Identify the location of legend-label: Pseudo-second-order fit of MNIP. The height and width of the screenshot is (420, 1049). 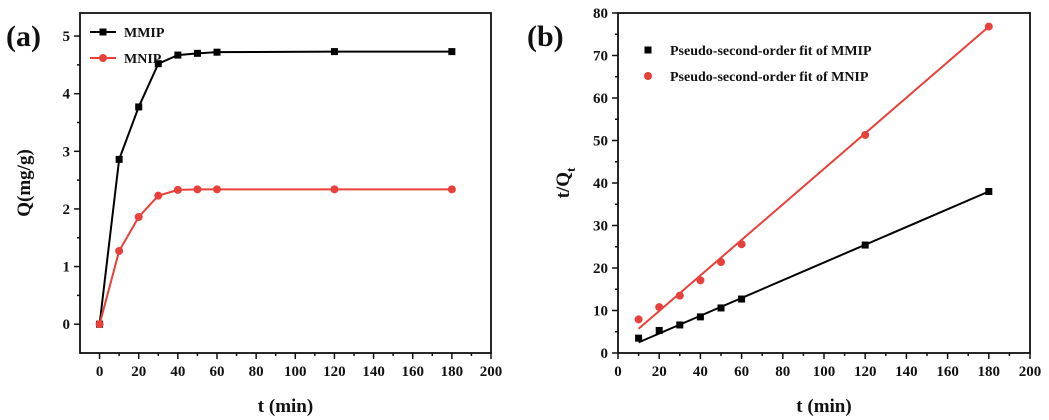
(769, 77).